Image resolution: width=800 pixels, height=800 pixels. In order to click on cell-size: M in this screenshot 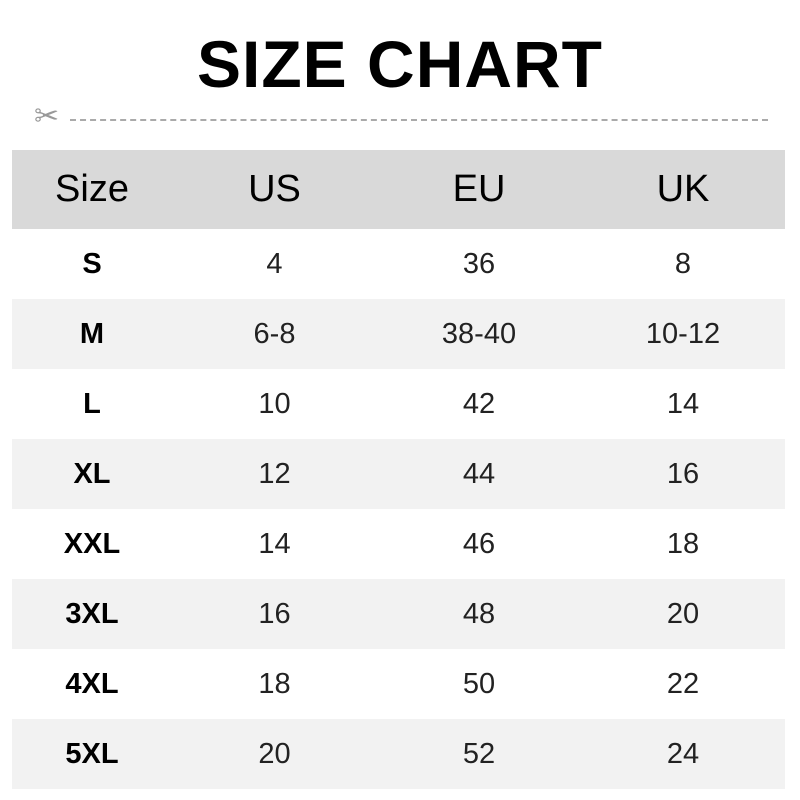, I will do `click(92, 334)`.